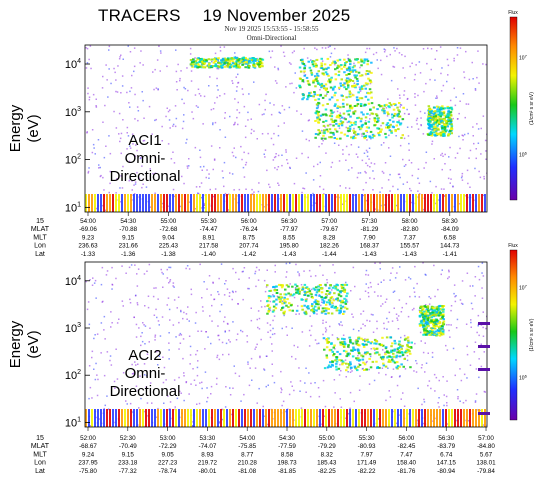 This screenshot has height=484, width=543. I want to click on value-mlt: 8.91, so click(208, 237).